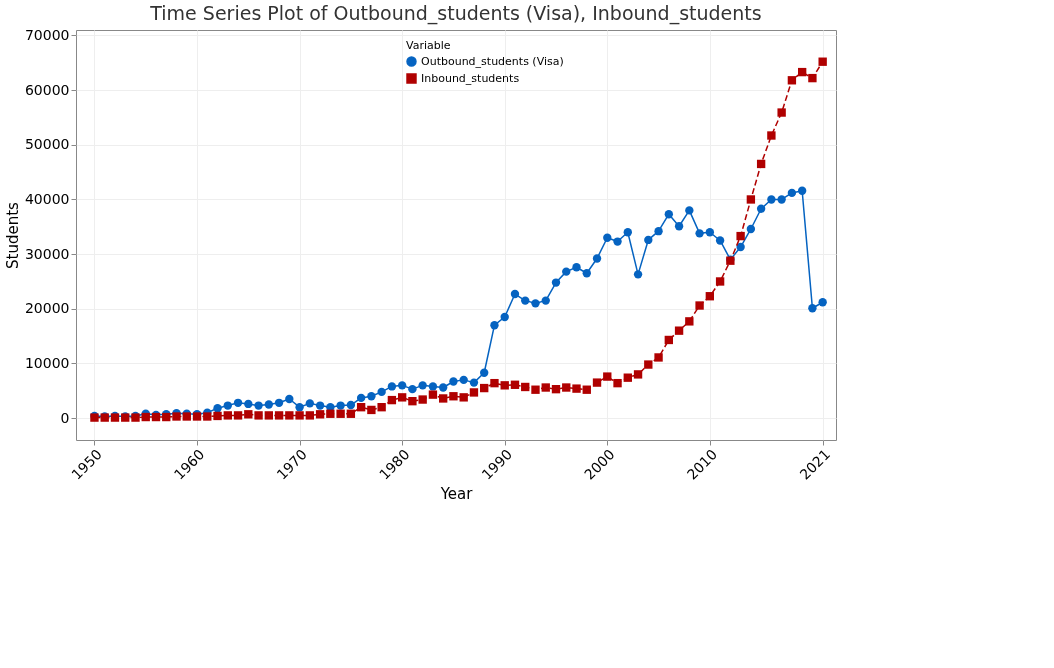 This screenshot has width=1054, height=668. Describe the element at coordinates (47, 144) in the screenshot. I see `y-tick-label: 50000` at that location.